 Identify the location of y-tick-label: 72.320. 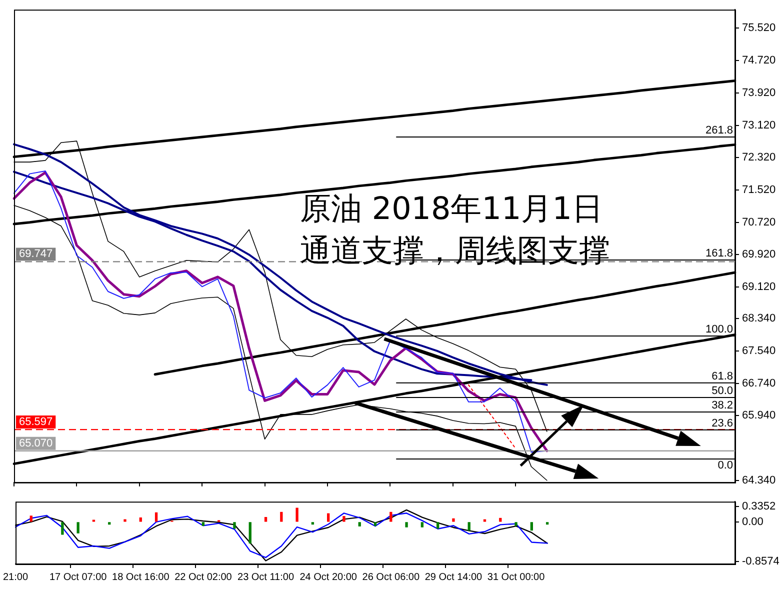
(759, 158).